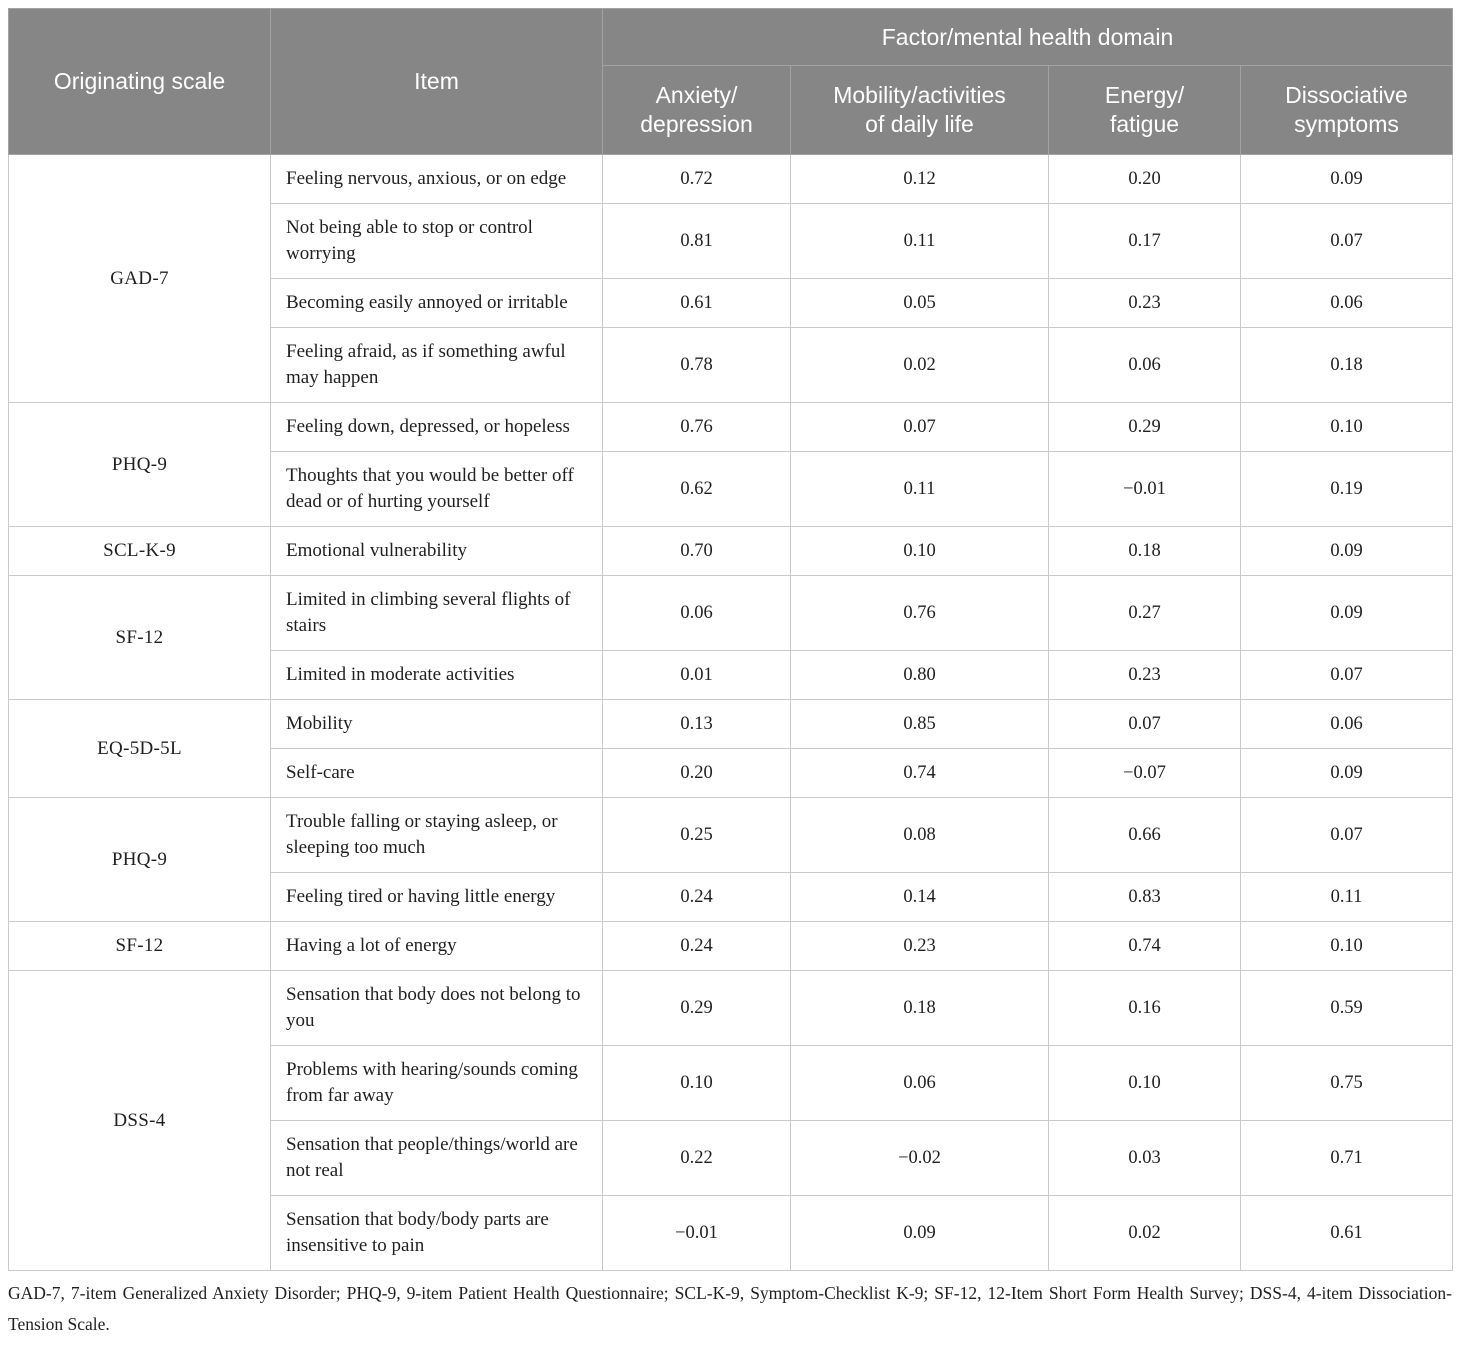 This screenshot has height=1350, width=1460. Describe the element at coordinates (436, 551) in the screenshot. I see `item-cell: Emotional vulnerability` at that location.